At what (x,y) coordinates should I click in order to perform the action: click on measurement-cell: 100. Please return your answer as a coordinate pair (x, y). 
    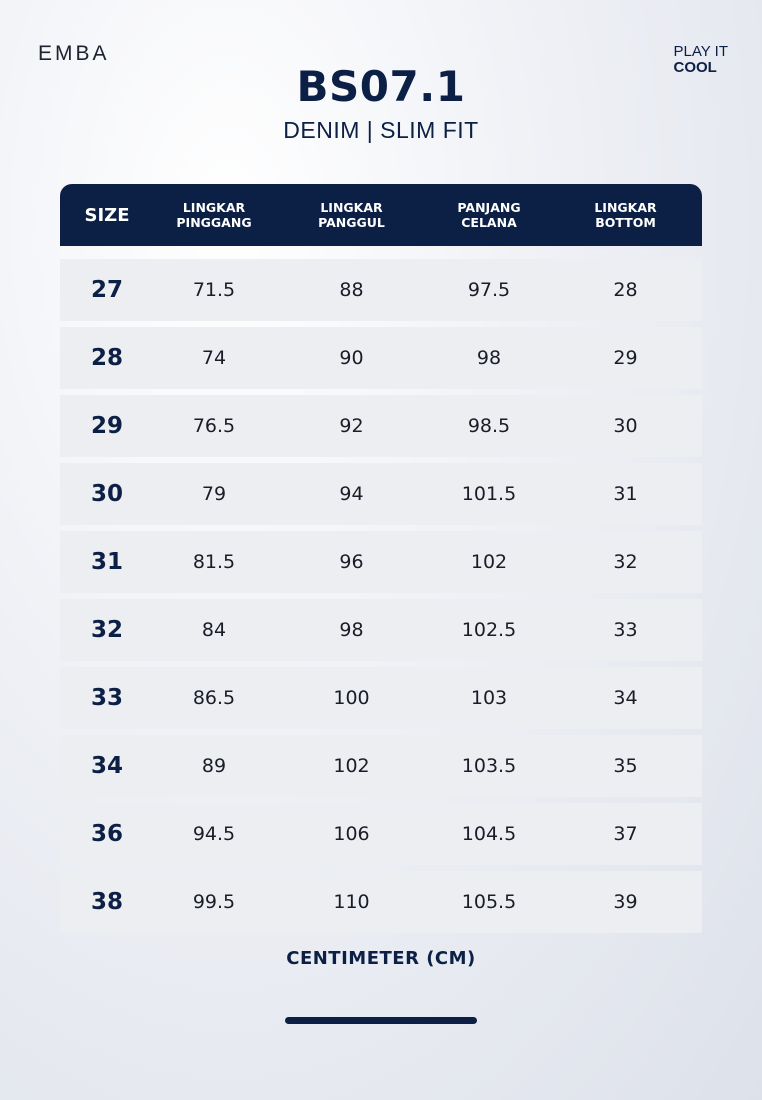
    Looking at the image, I should click on (351, 698).